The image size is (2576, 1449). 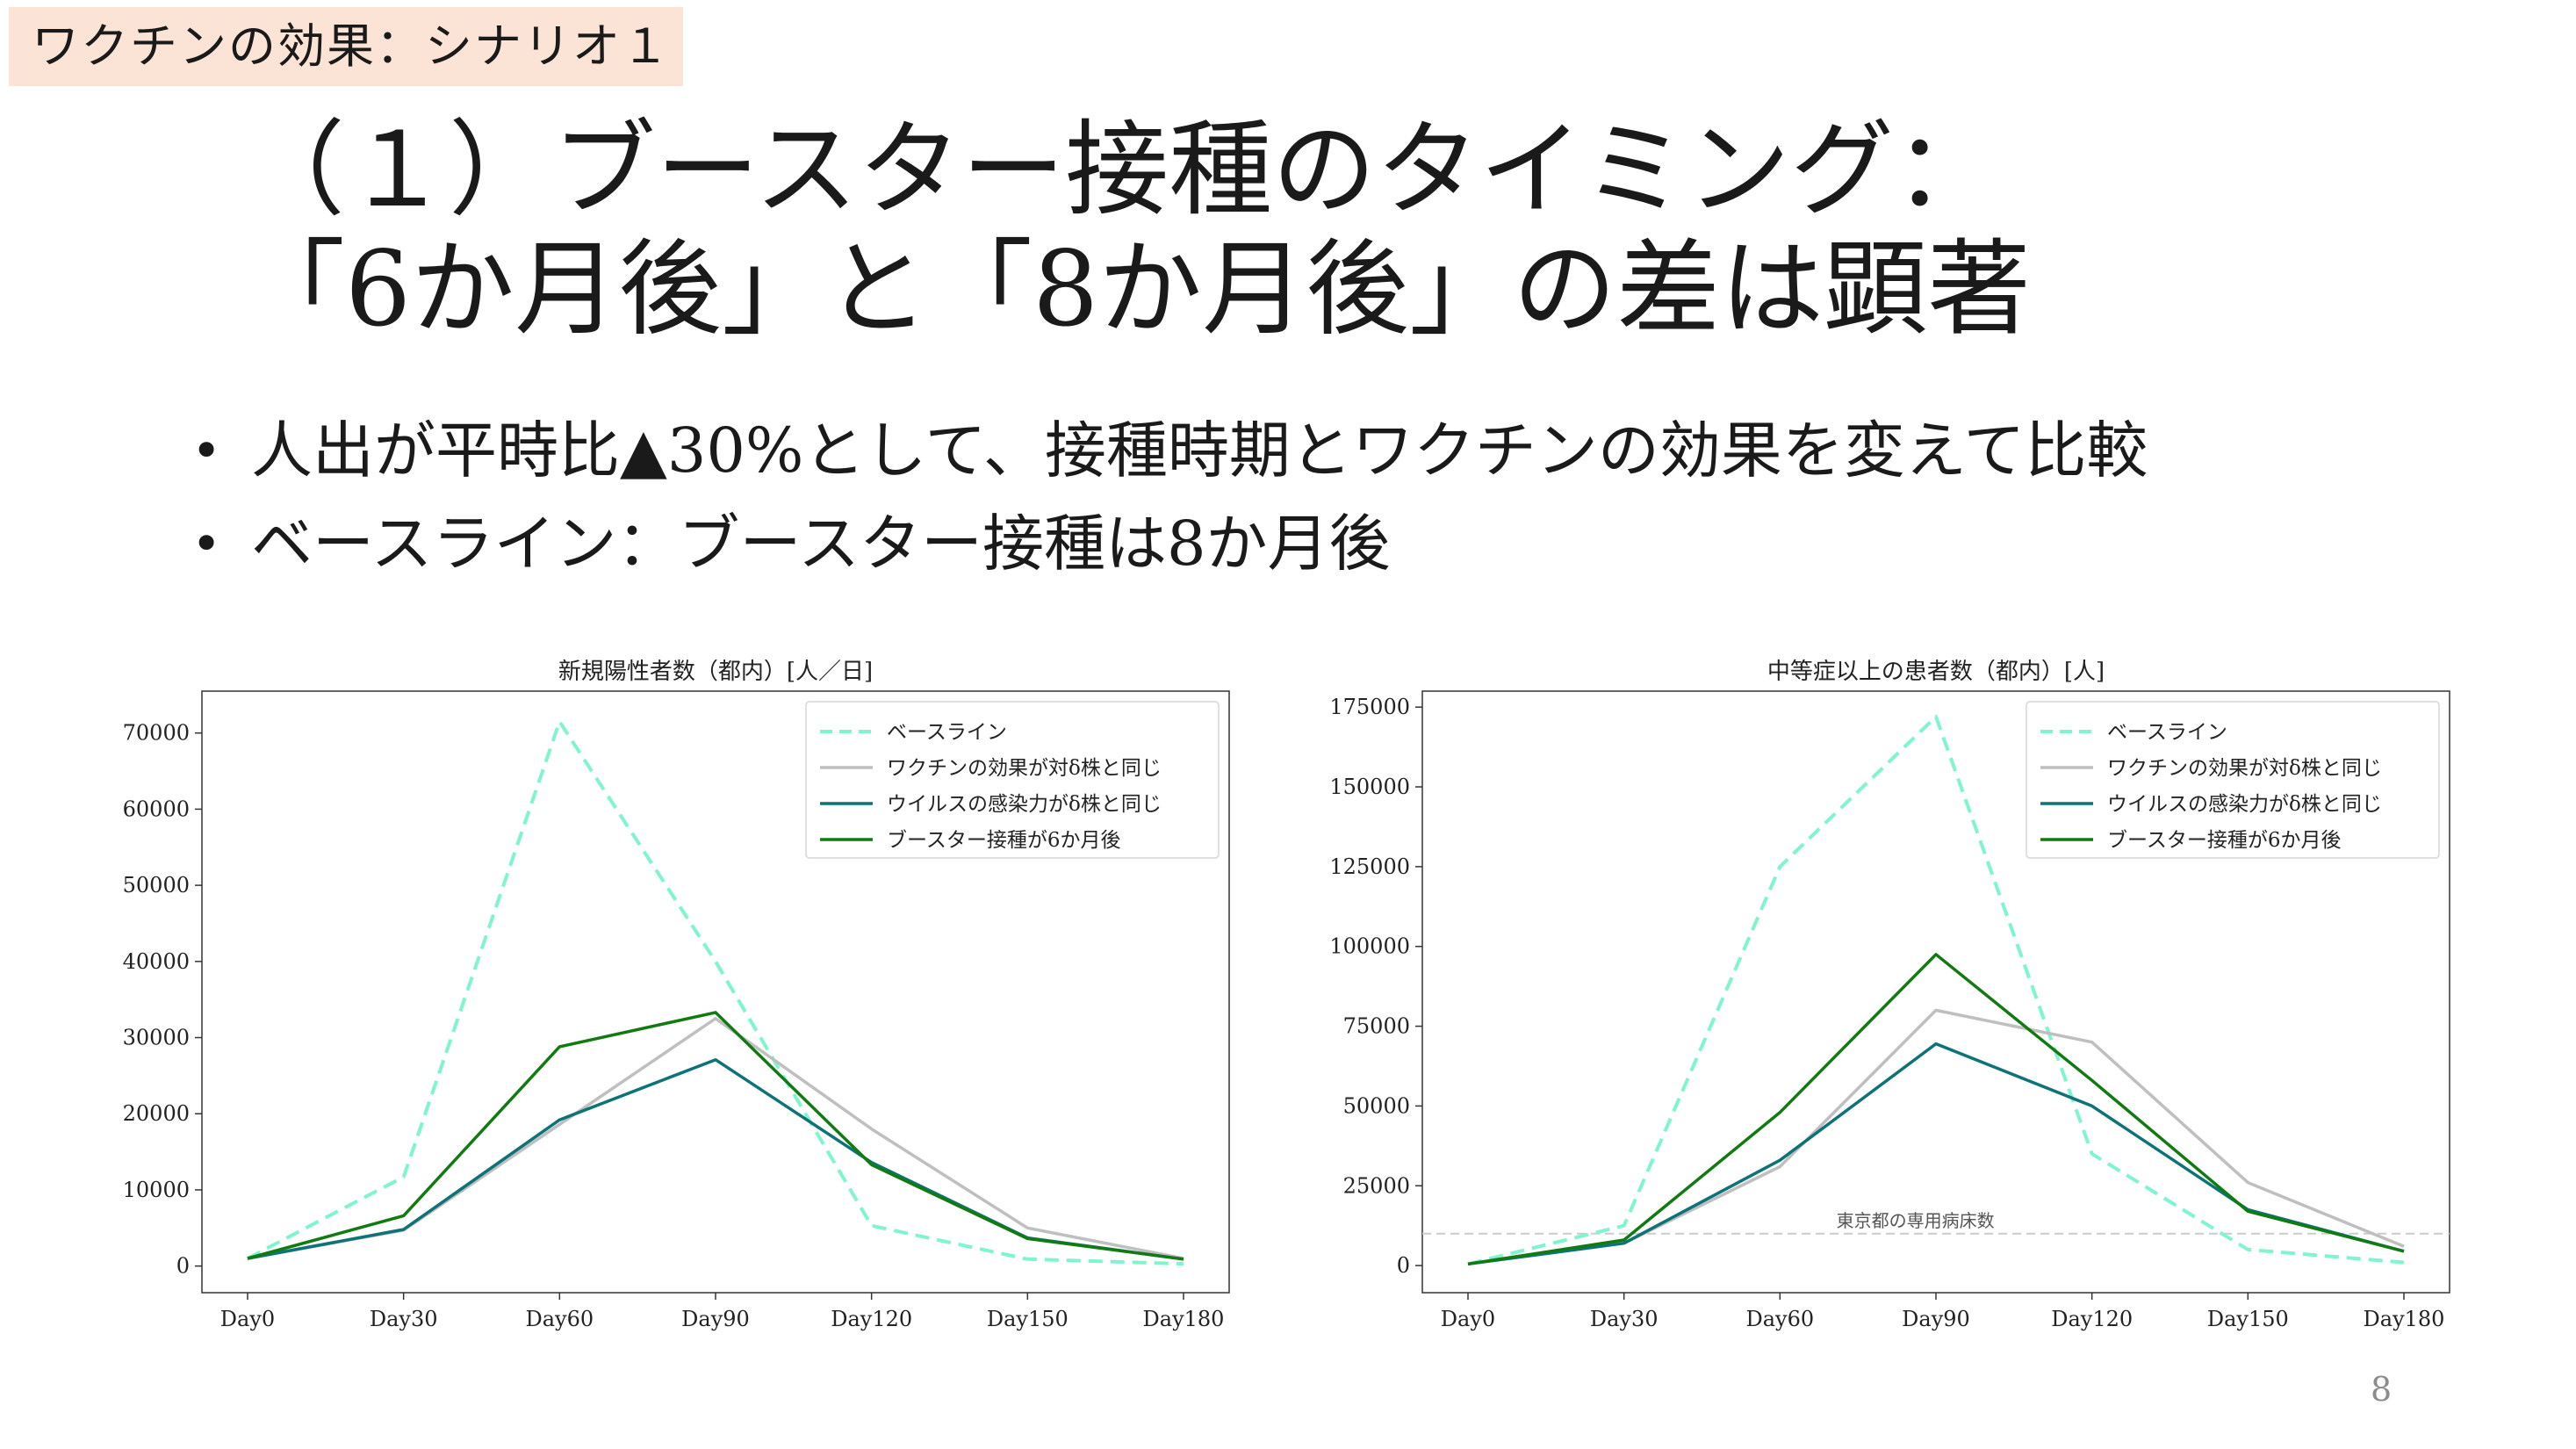 I want to click on bullet-item: • 人出が平時比▲30%として、接種時期とワクチンの効果を変えて比較, so click(x=1169, y=450).